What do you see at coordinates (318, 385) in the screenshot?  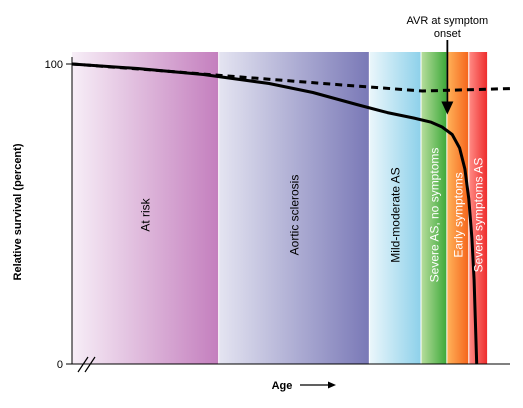 I see `x-axis-arrow-icon` at bounding box center [318, 385].